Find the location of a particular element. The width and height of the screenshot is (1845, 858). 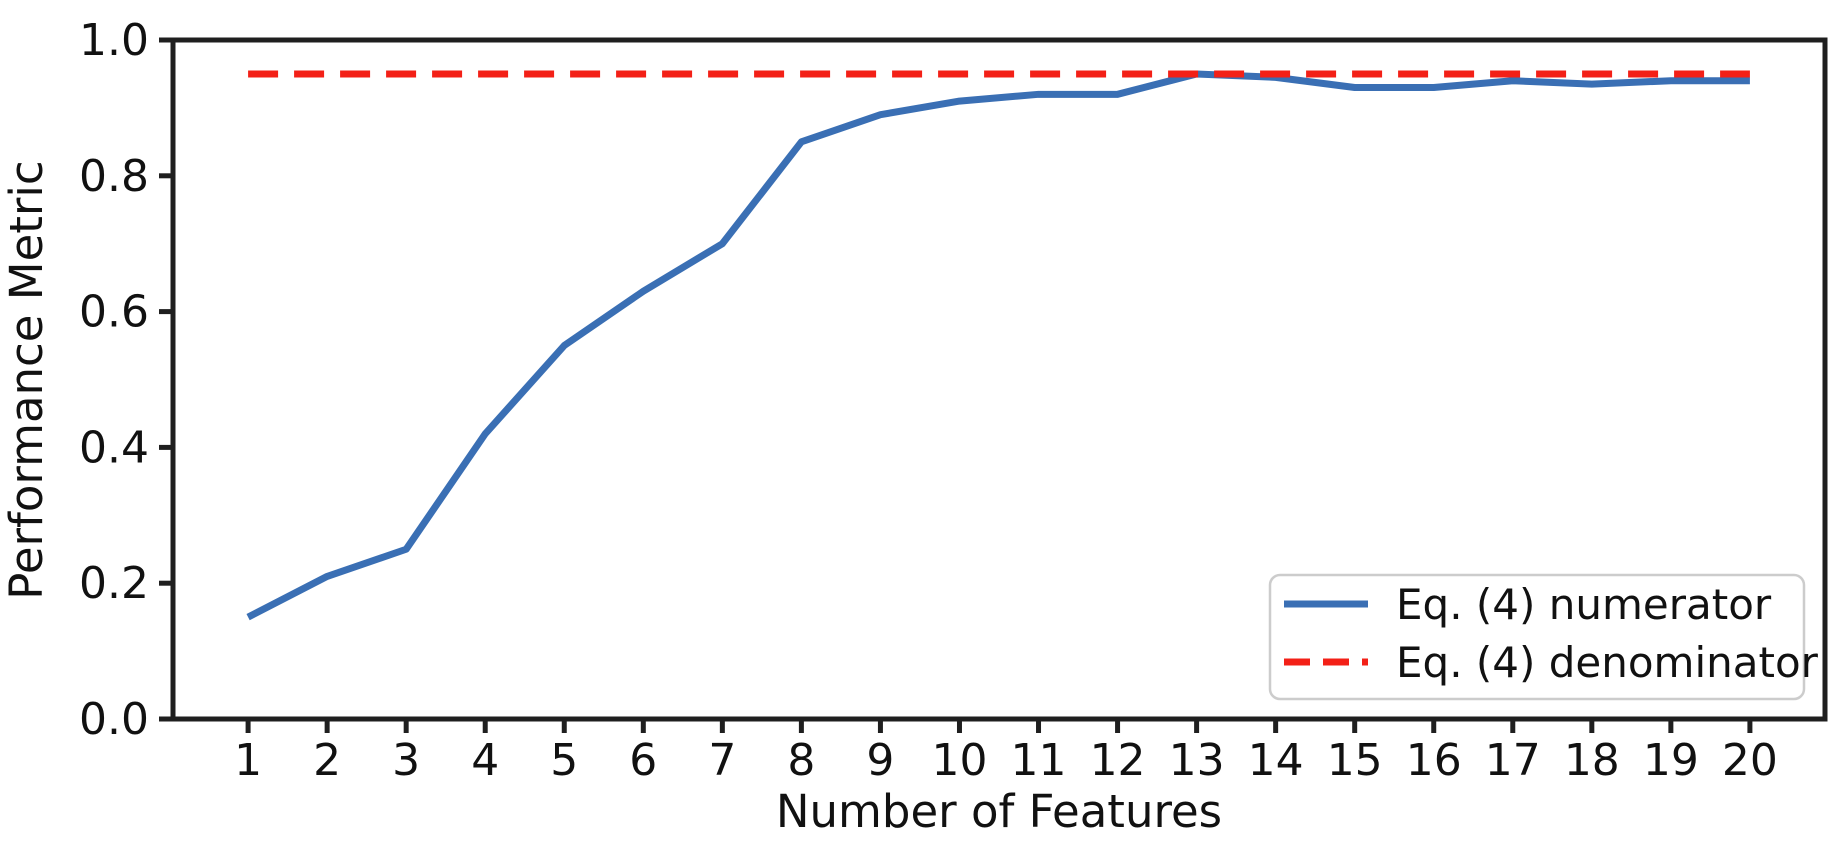

x-tick-label: 6 is located at coordinates (643, 760).